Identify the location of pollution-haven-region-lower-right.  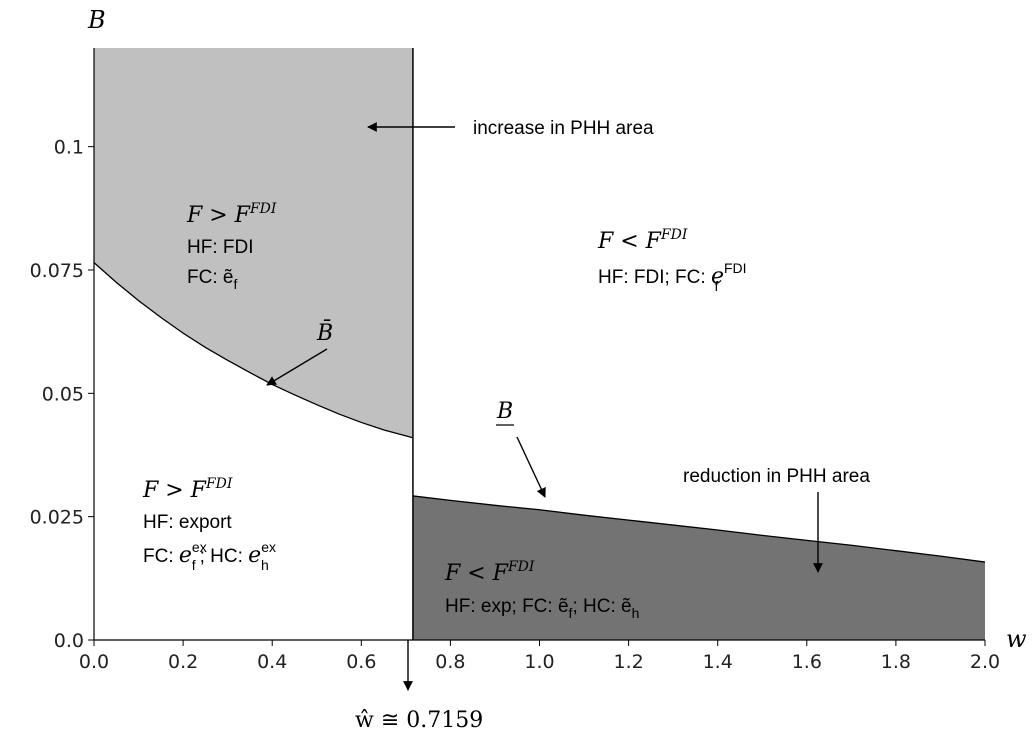
(698, 567).